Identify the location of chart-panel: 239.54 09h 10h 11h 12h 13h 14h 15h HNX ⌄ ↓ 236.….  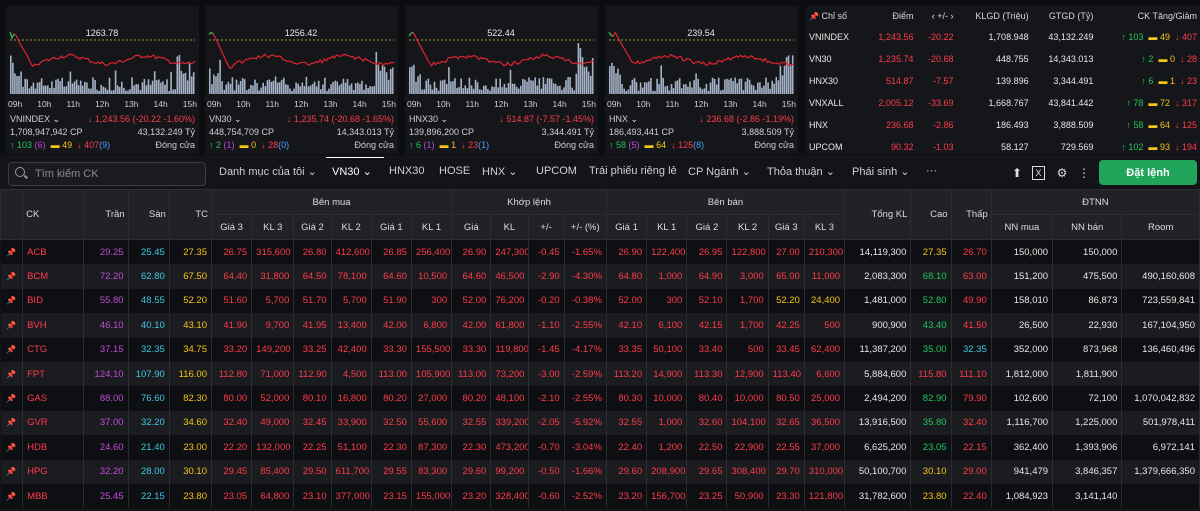
(701, 80).